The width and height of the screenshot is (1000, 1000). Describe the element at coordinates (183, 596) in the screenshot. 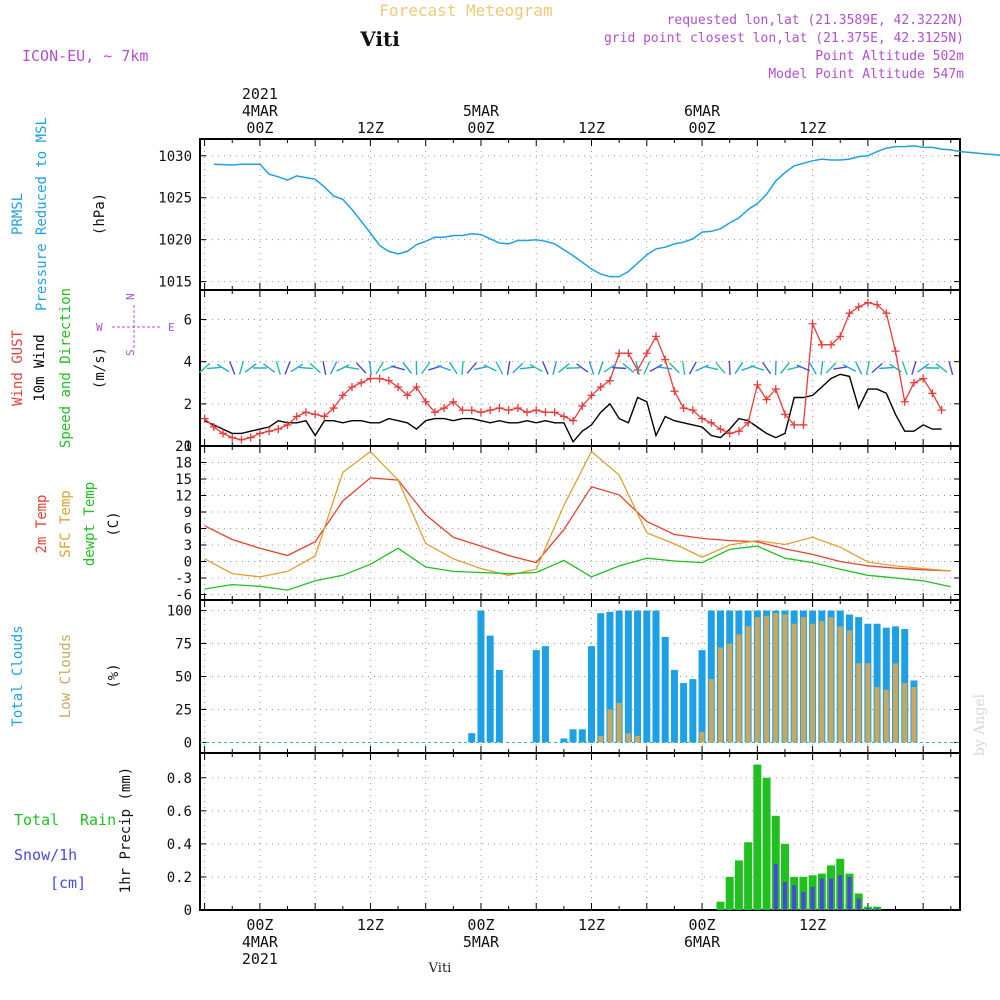

I see `y-tick-label: -6` at that location.